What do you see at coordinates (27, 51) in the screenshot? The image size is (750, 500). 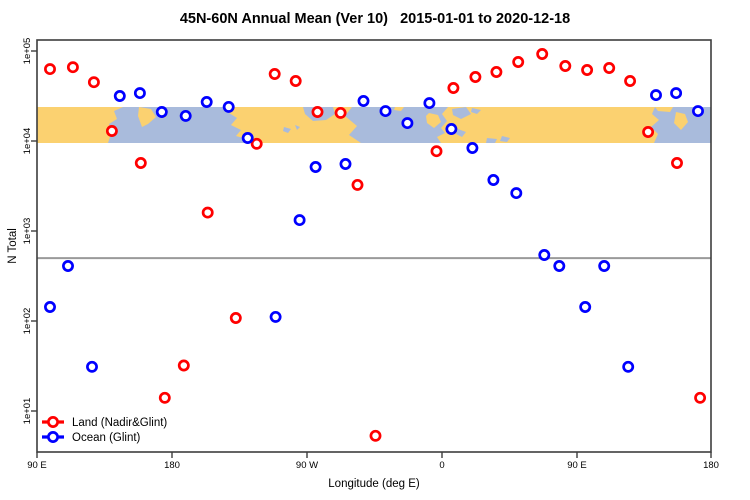 I see `y-tick-label: 1e+05` at bounding box center [27, 51].